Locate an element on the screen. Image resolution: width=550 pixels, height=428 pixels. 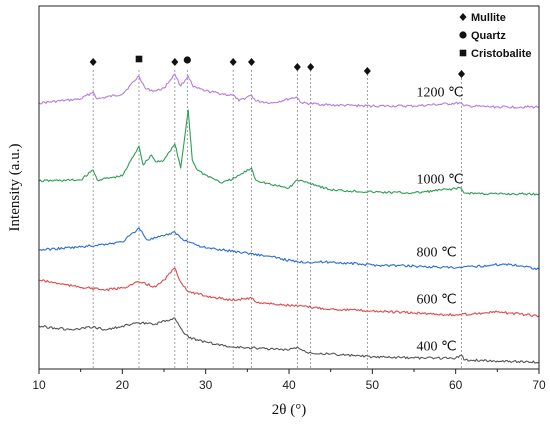
x-tick-label: 10 is located at coordinates (39, 385).